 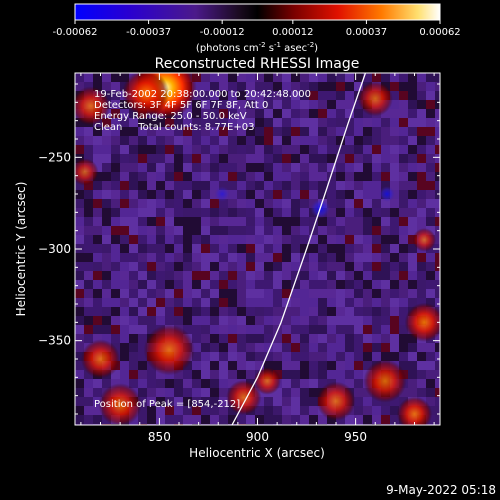 I want to click on x-tick-label: 950, so click(x=355, y=437).